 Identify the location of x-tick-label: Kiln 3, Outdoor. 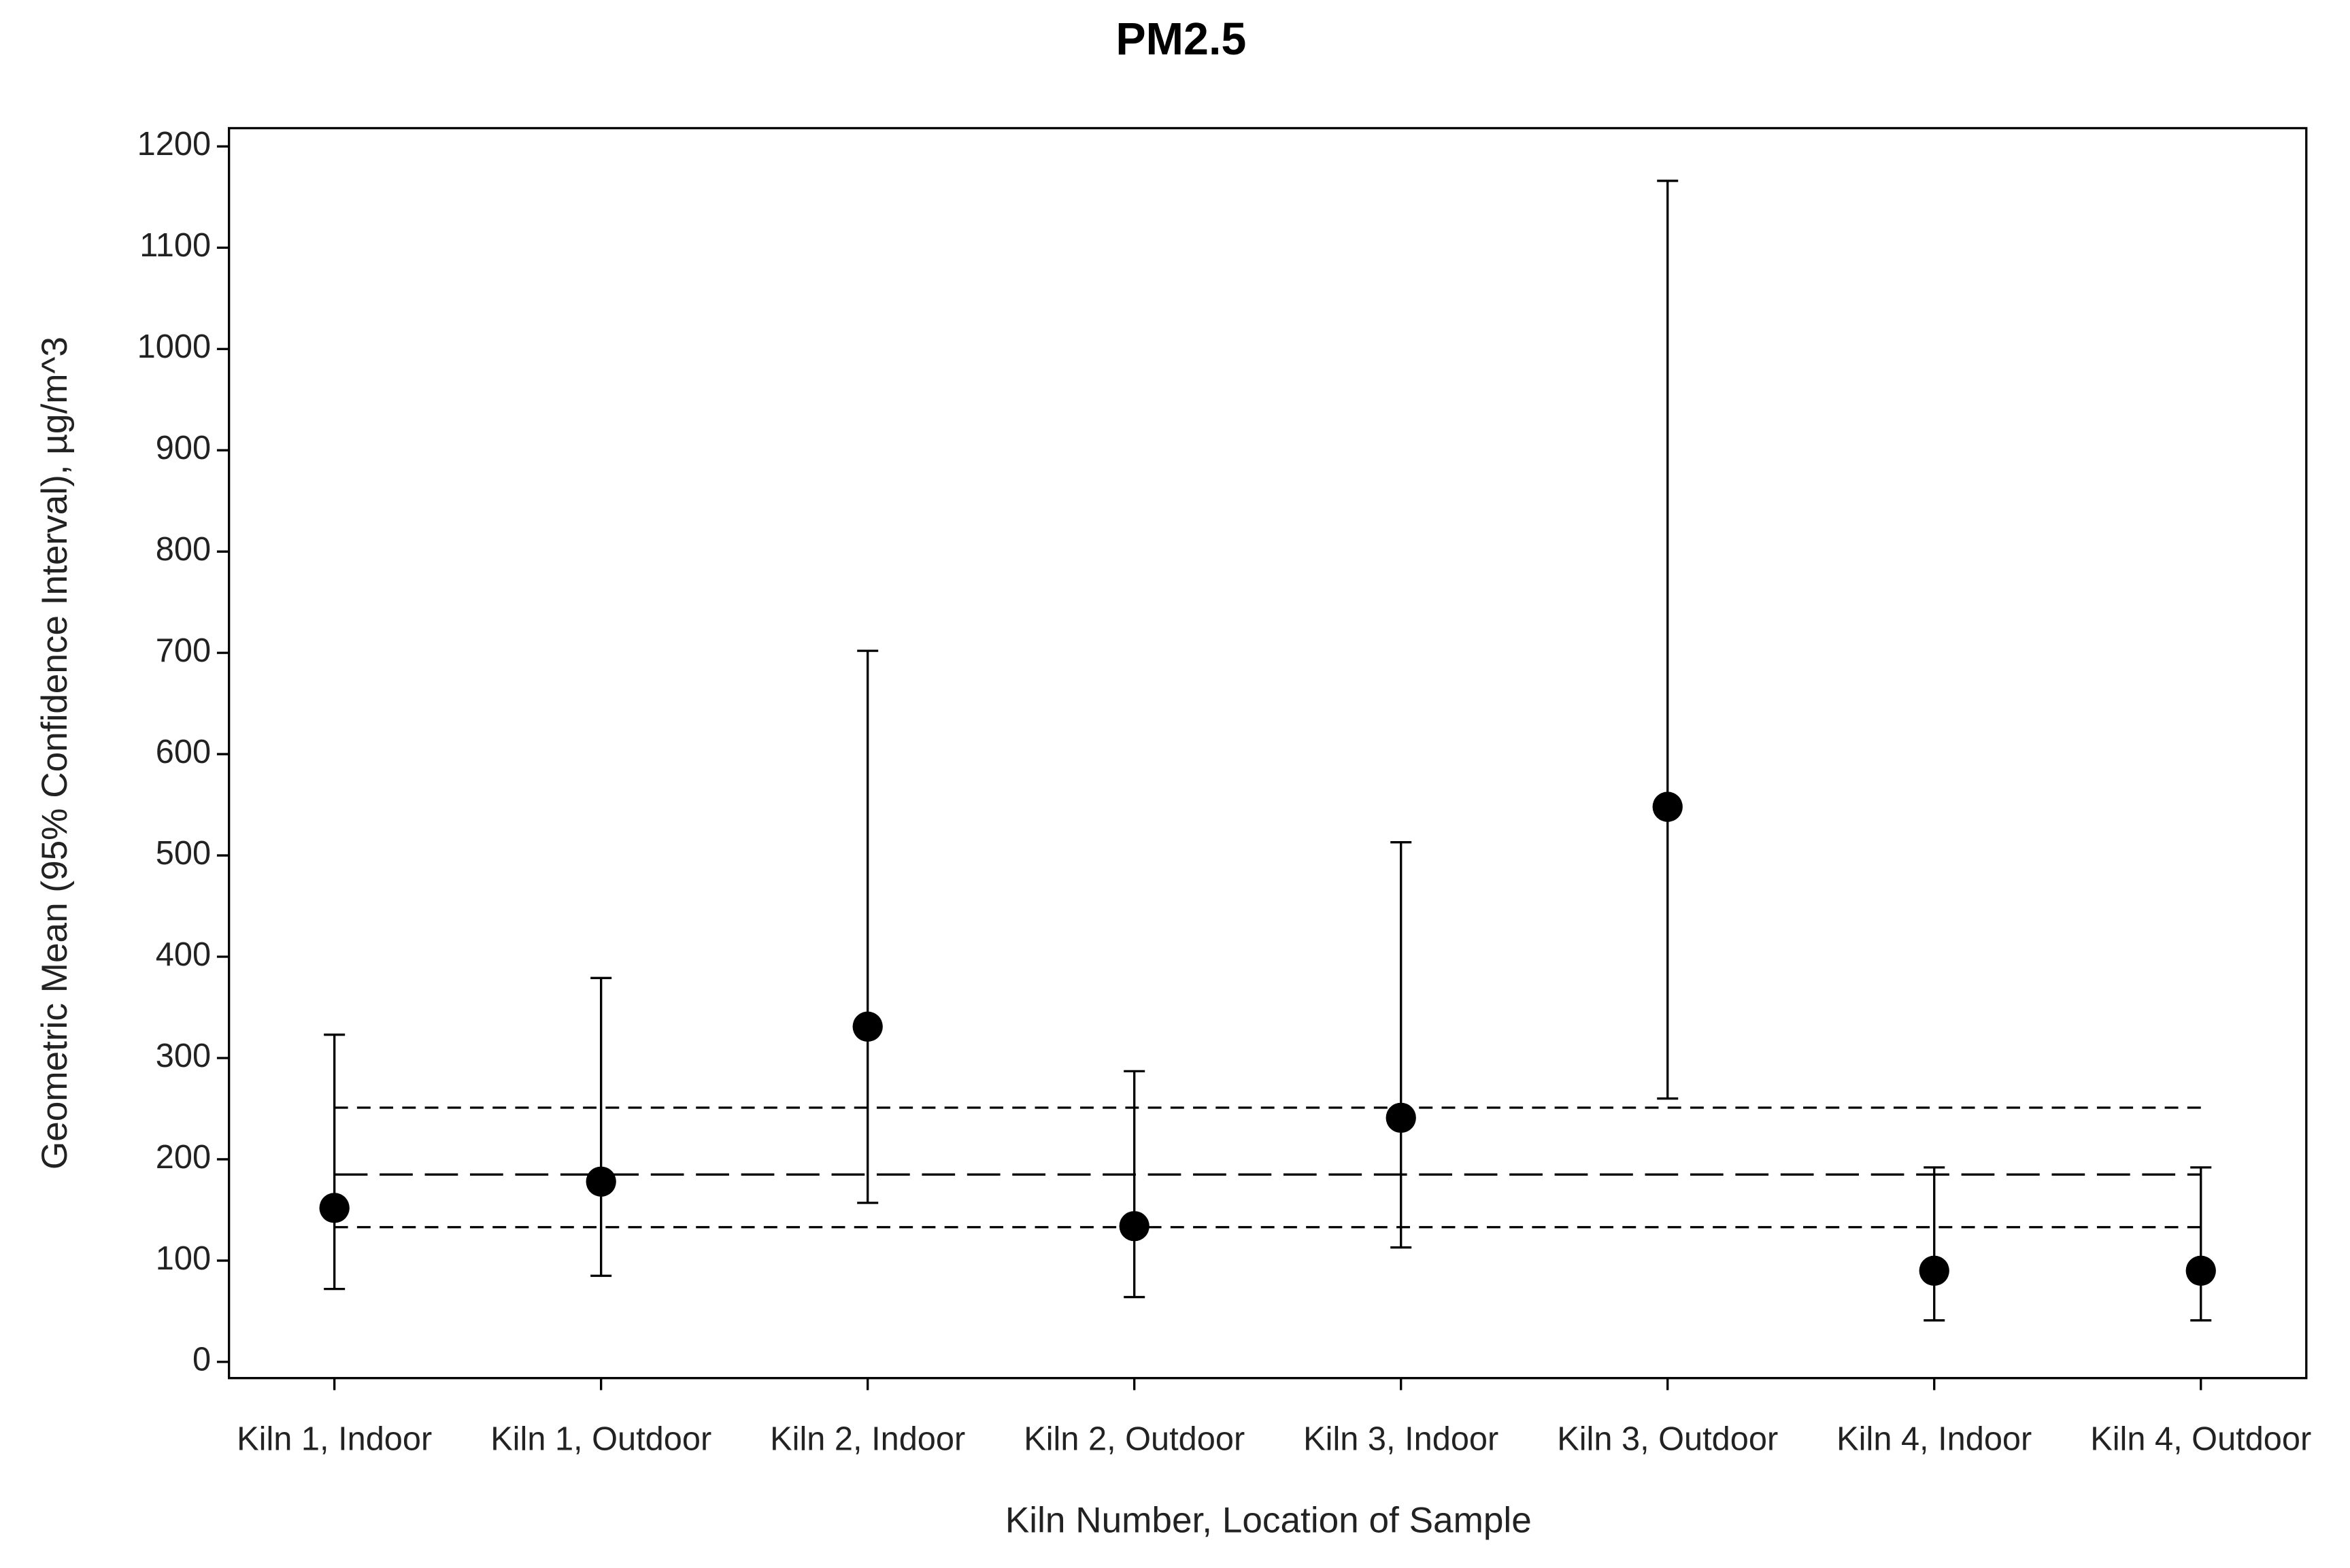
(1667, 1439).